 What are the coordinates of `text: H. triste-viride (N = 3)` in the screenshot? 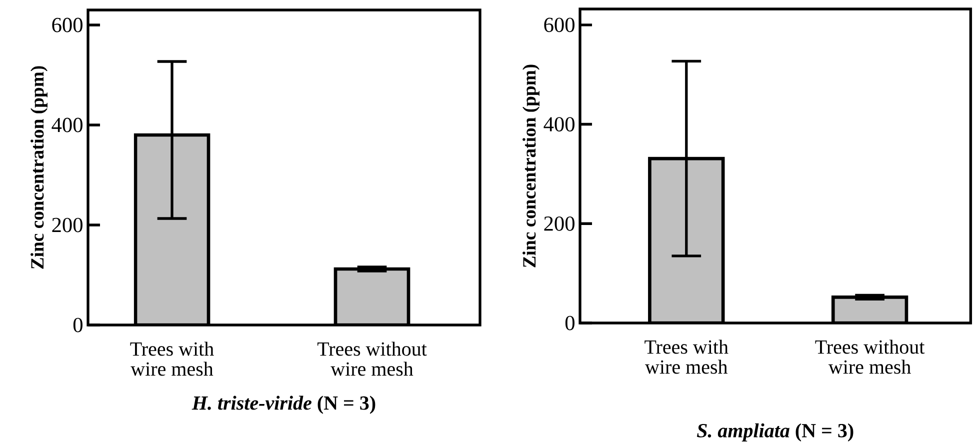 It's located at (284, 405).